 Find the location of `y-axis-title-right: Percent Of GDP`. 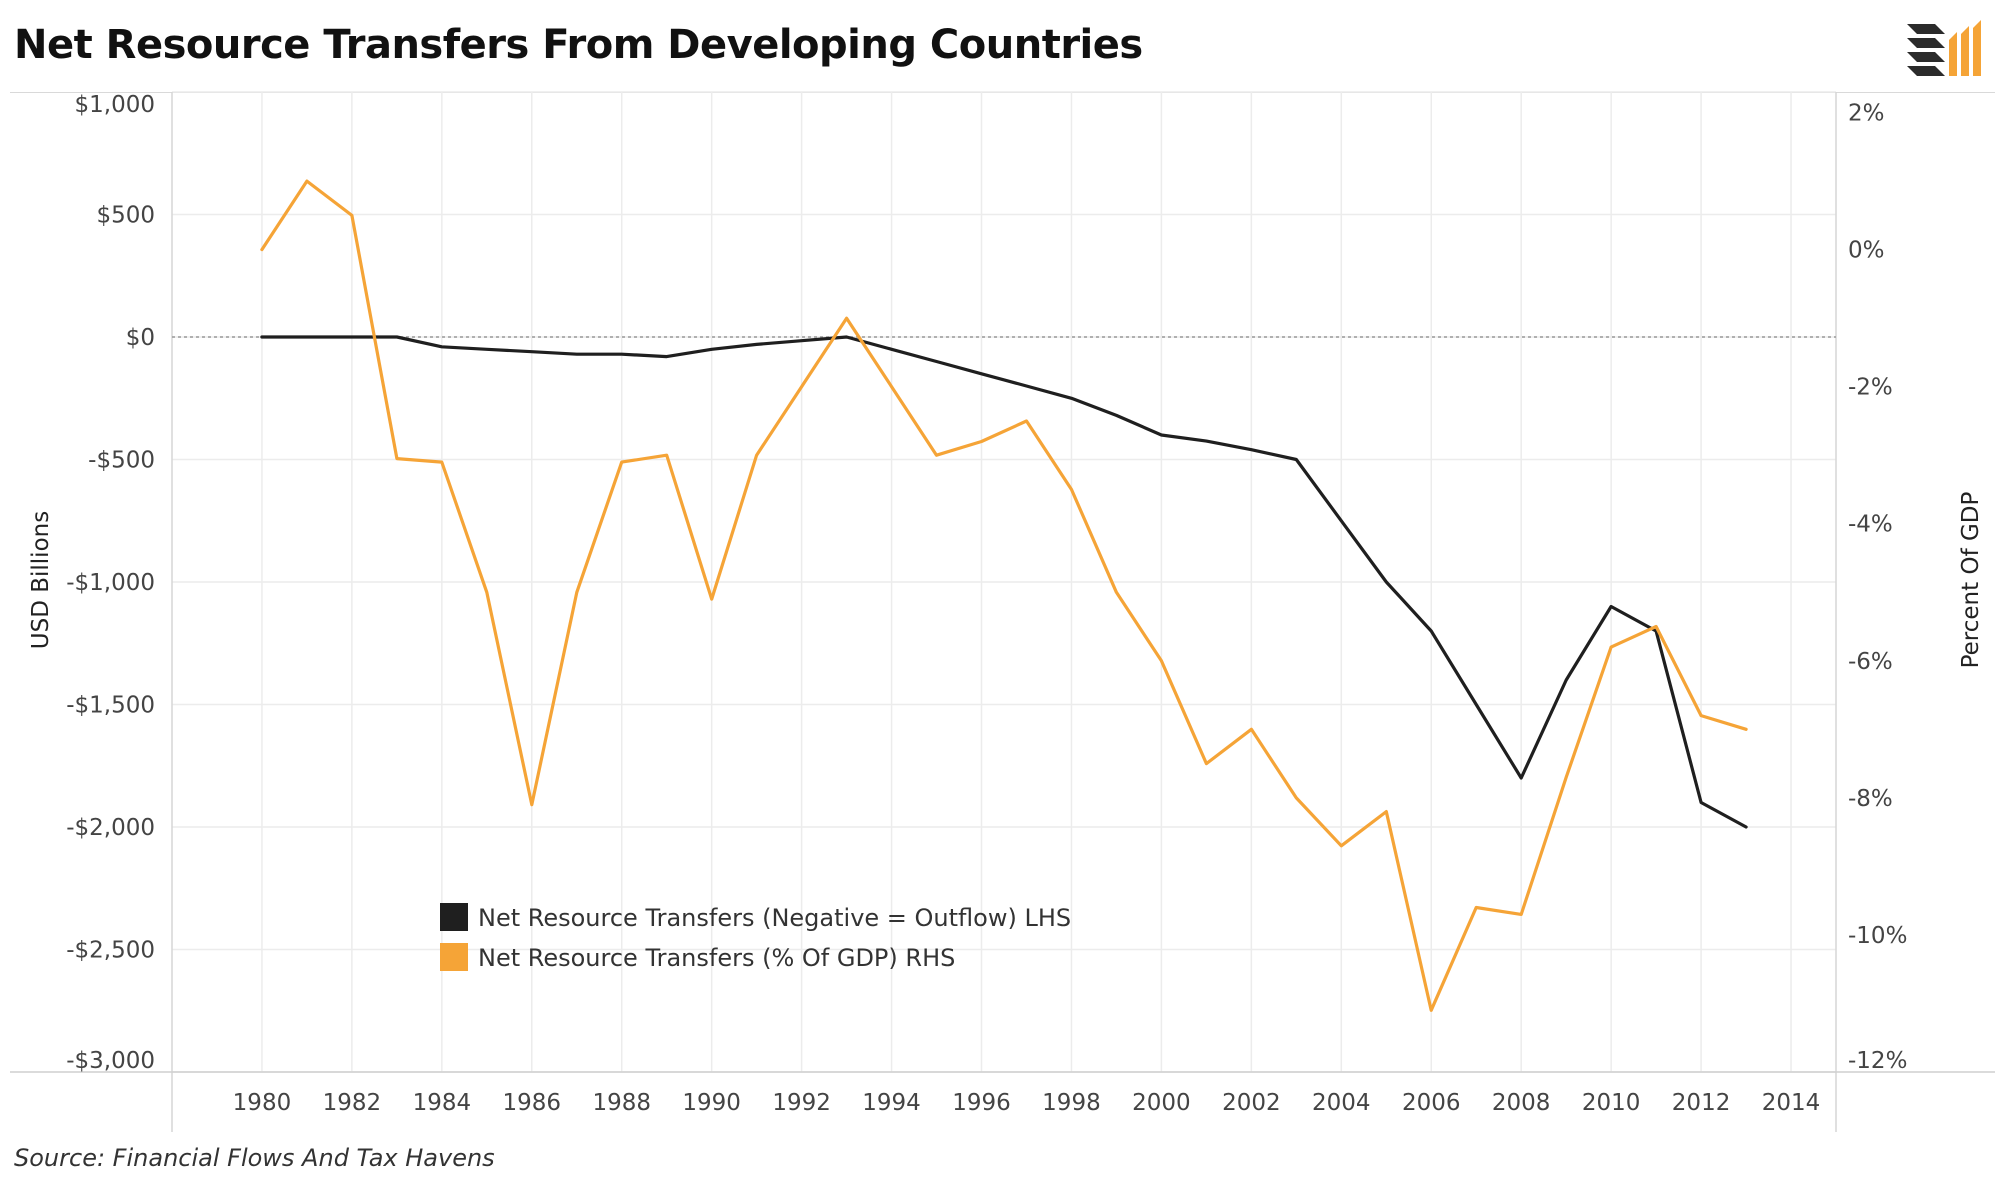

y-axis-title-right: Percent Of GDP is located at coordinates (1971, 579).